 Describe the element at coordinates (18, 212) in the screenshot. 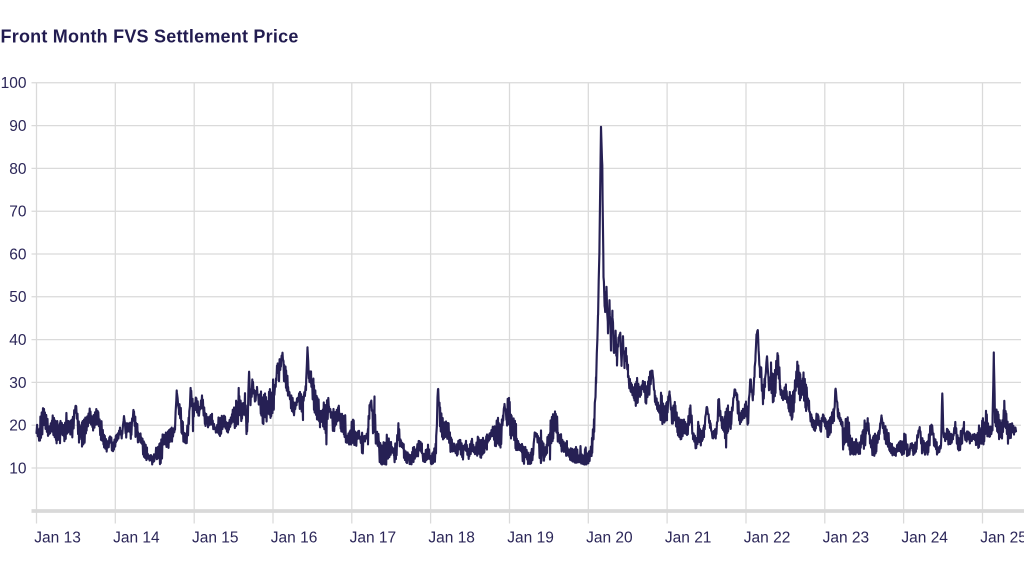

I see `svg-text: 70` at that location.